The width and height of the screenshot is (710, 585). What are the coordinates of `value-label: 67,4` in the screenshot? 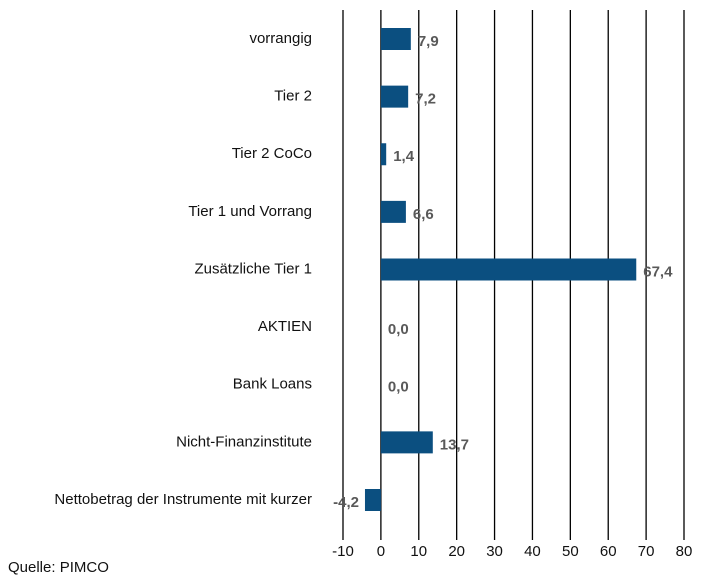 It's located at (658, 271).